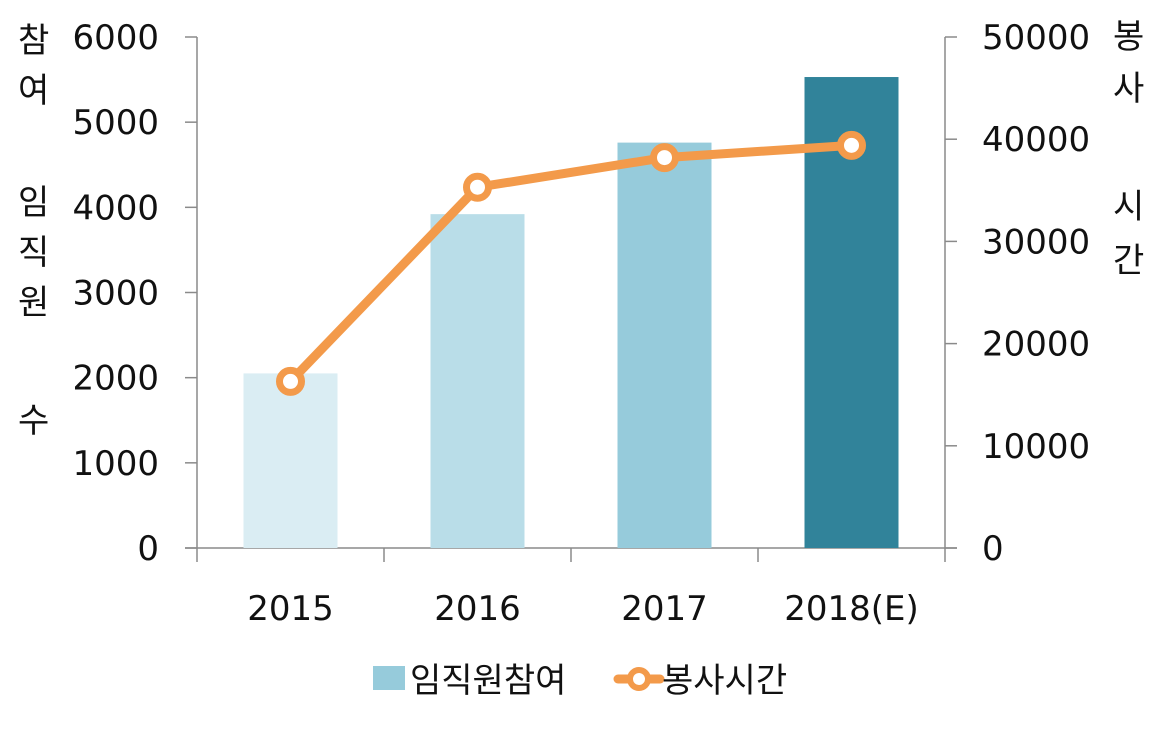 Image resolution: width=1169 pixels, height=737 pixels. What do you see at coordinates (664, 609) in the screenshot?
I see `x-tick-label: 2017` at bounding box center [664, 609].